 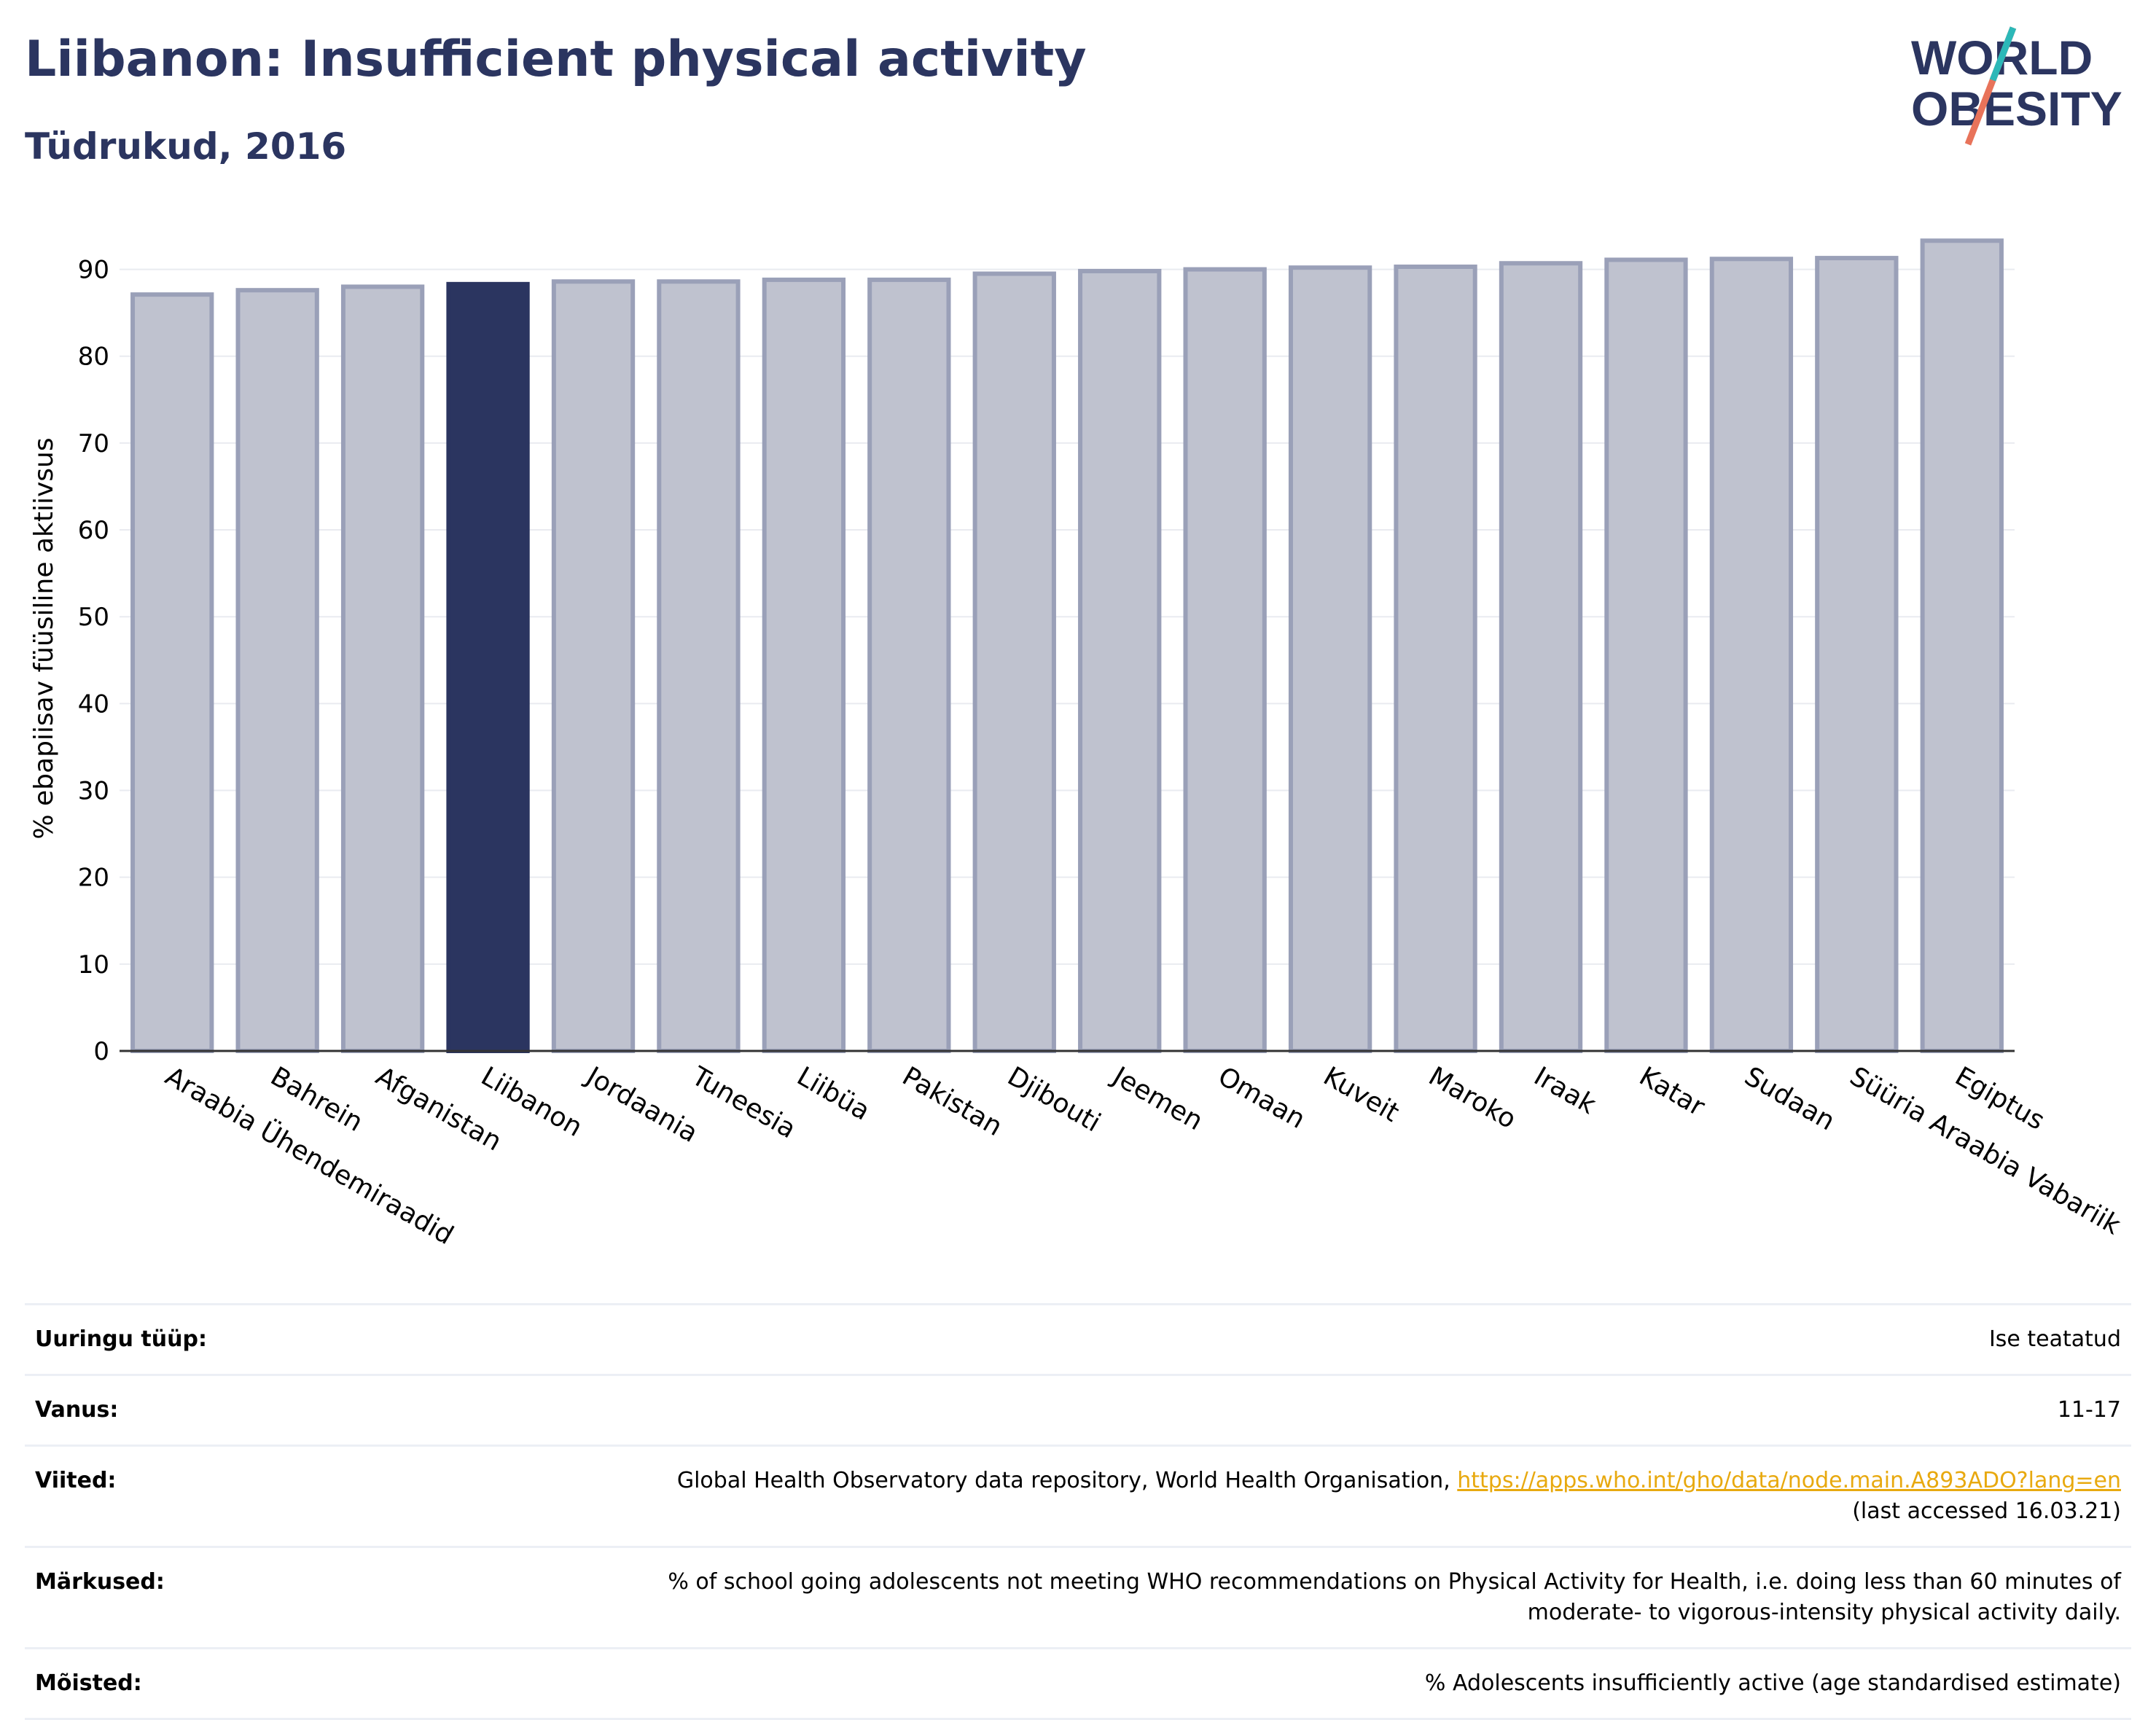 What do you see at coordinates (94, 878) in the screenshot?
I see `y-tick-label: 20` at bounding box center [94, 878].